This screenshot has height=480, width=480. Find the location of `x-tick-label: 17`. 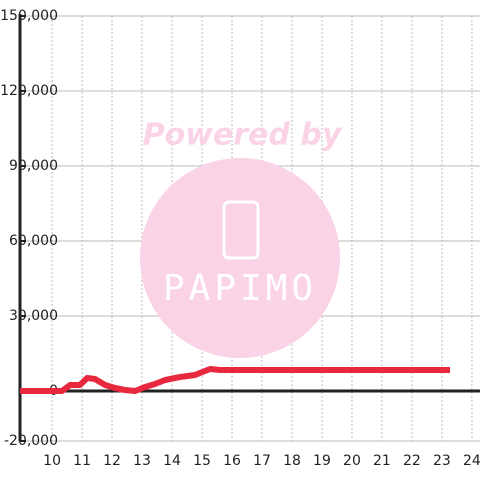

x-tick-label: 17 is located at coordinates (262, 461).